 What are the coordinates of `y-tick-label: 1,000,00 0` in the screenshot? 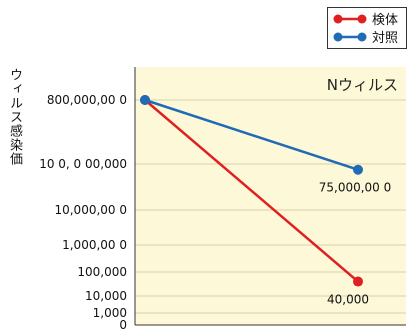 It's located at (94, 245).